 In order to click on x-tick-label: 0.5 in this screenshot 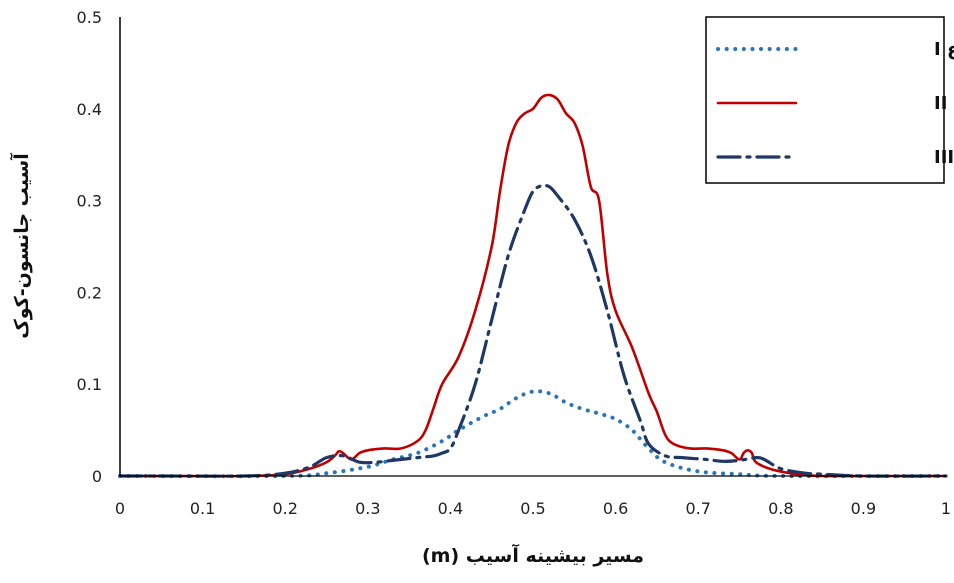, I will do `click(532, 508)`.